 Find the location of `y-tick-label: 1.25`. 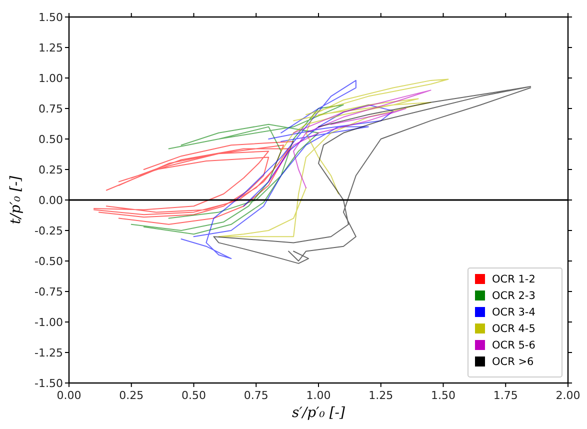

y-tick-label: 1.25 is located at coordinates (50, 47).